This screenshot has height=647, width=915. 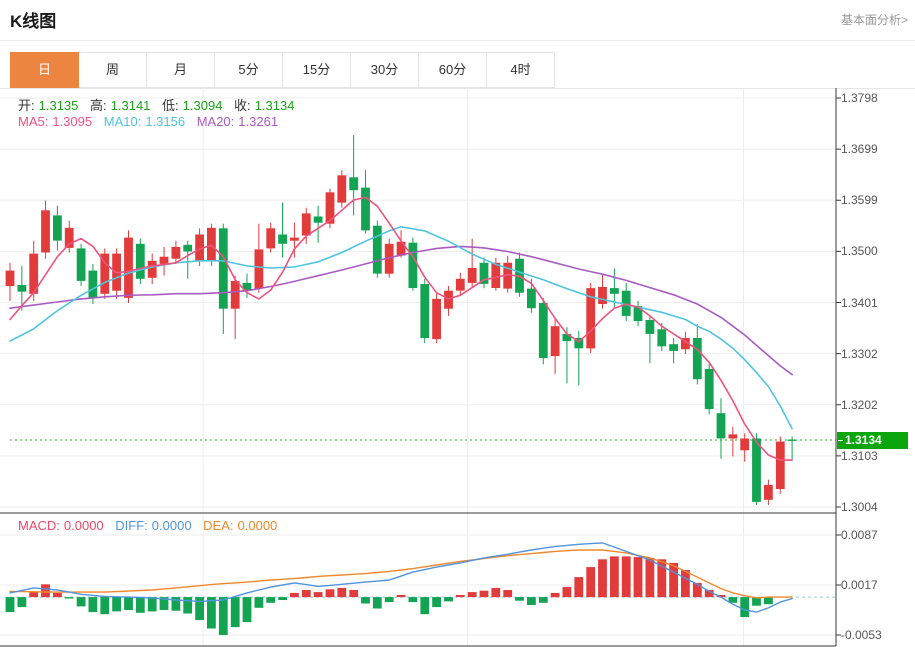 I want to click on current-price-badge: 1.3134, so click(x=872, y=440).